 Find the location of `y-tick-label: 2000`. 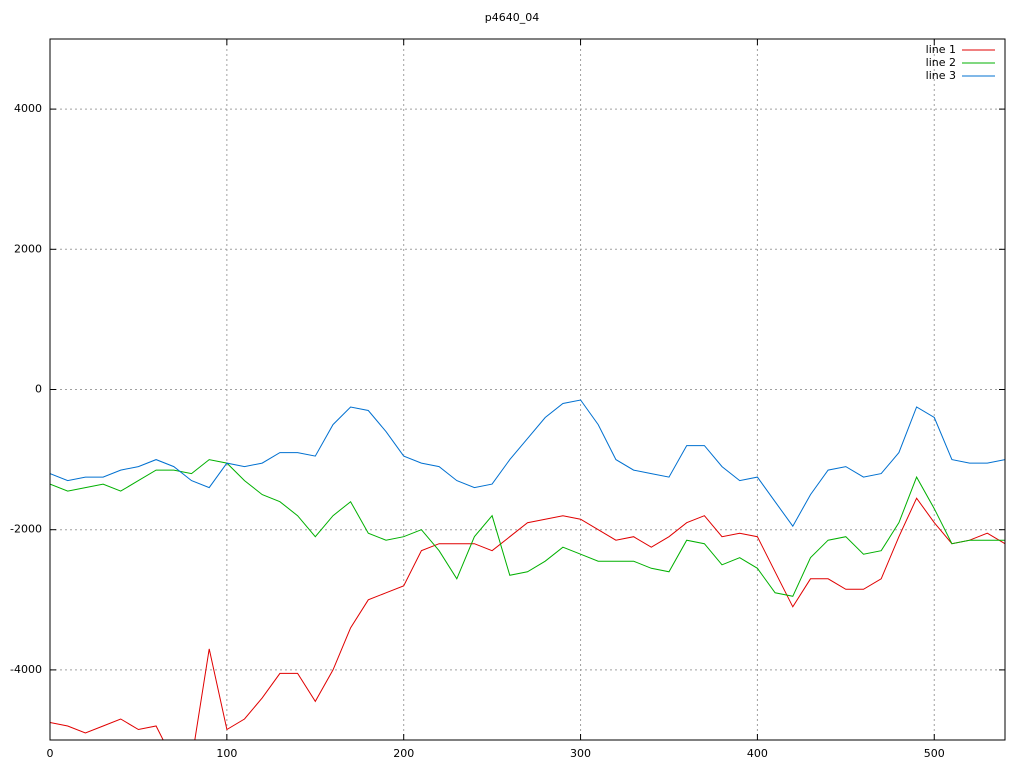

y-tick-label: 2000 is located at coordinates (28, 248).